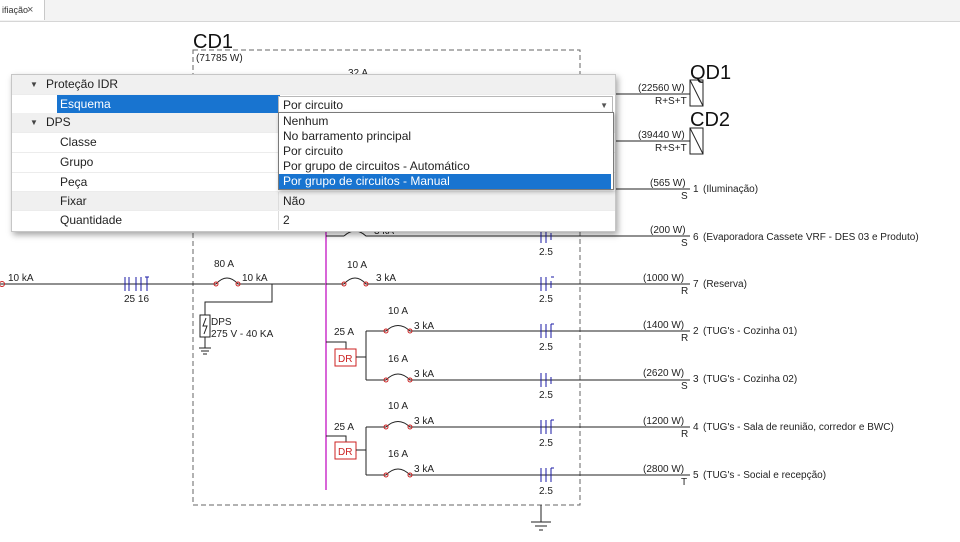 The image size is (960, 542). What do you see at coordinates (238, 299) in the screenshot?
I see `dps-wire` at bounding box center [238, 299].